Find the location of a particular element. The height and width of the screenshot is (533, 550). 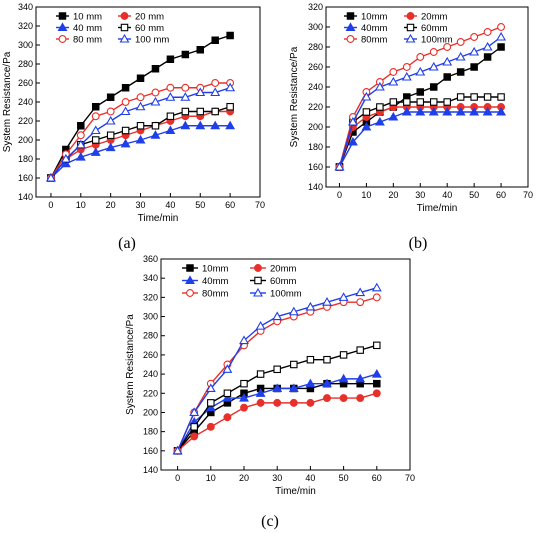

legend-label: 40mm is located at coordinates (215, 281).